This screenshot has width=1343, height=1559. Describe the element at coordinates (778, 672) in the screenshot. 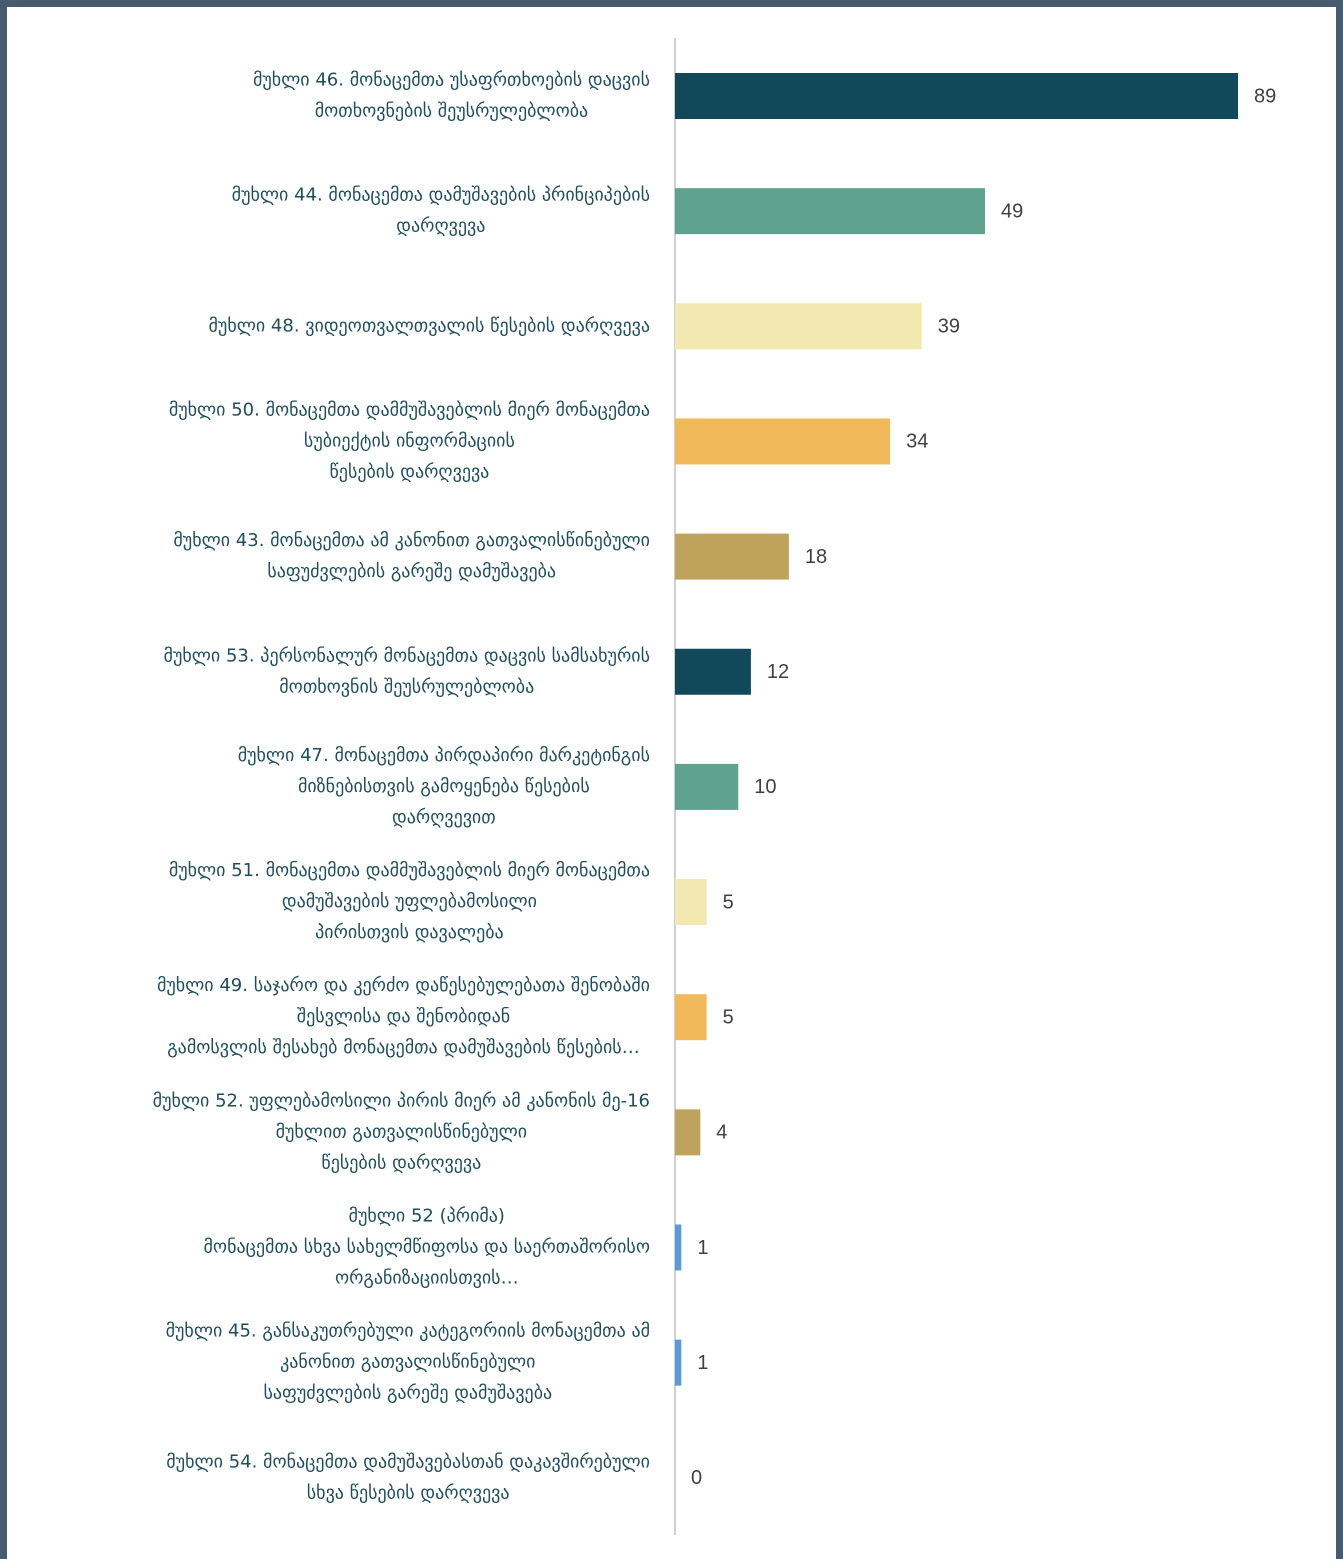

I see `value-label: 12` at that location.